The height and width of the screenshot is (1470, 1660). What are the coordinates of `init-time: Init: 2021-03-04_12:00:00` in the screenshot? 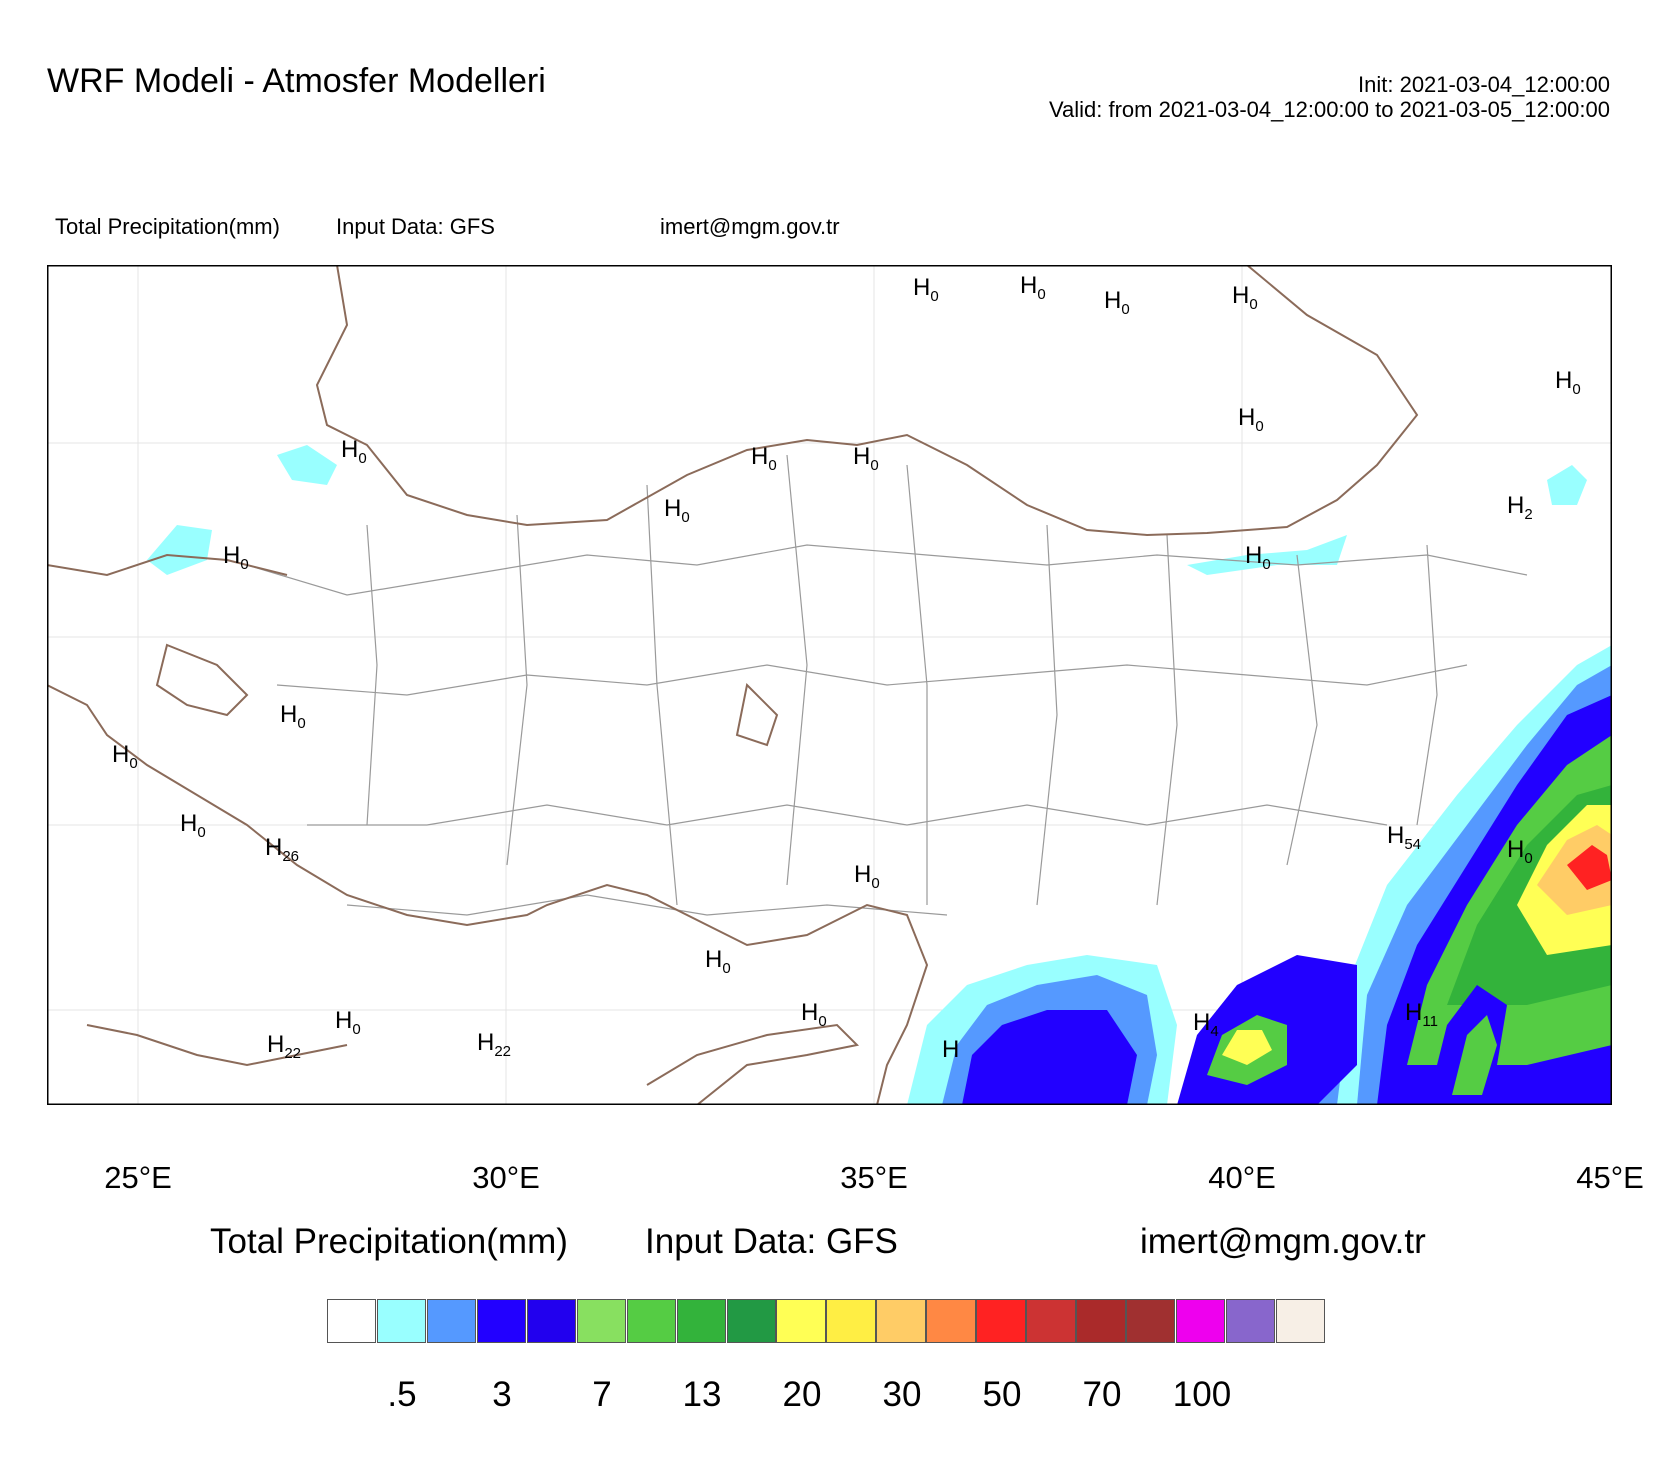 It's located at (1484, 84).